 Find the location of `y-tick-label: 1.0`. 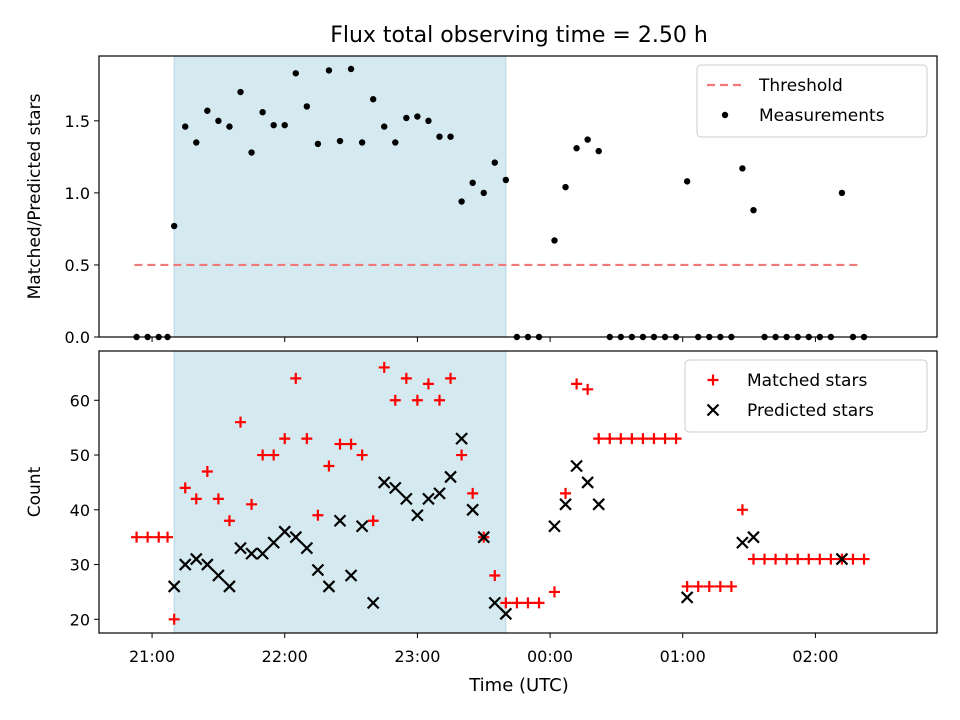

y-tick-label: 1.0 is located at coordinates (77, 193).